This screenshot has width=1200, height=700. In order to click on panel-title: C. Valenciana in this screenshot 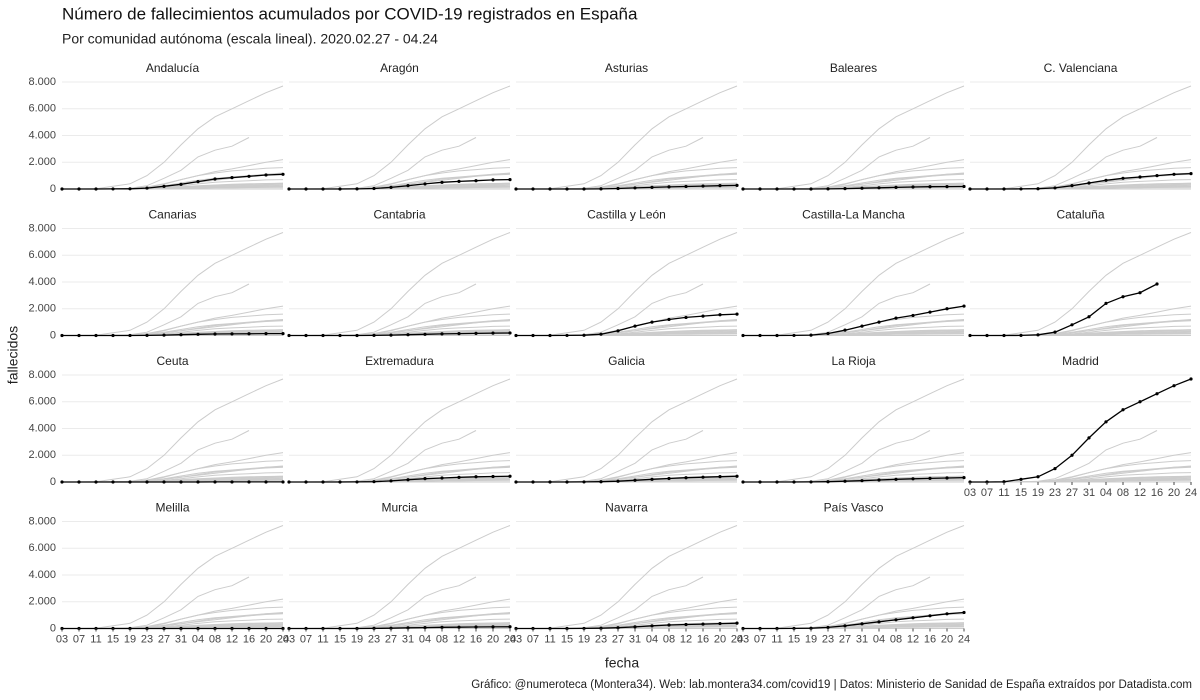, I will do `click(1081, 68)`.